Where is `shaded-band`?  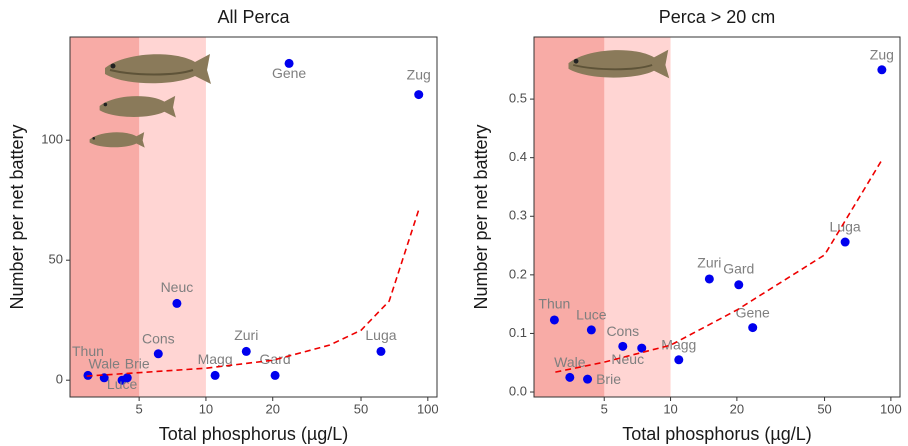
shaded-band is located at coordinates (569, 217).